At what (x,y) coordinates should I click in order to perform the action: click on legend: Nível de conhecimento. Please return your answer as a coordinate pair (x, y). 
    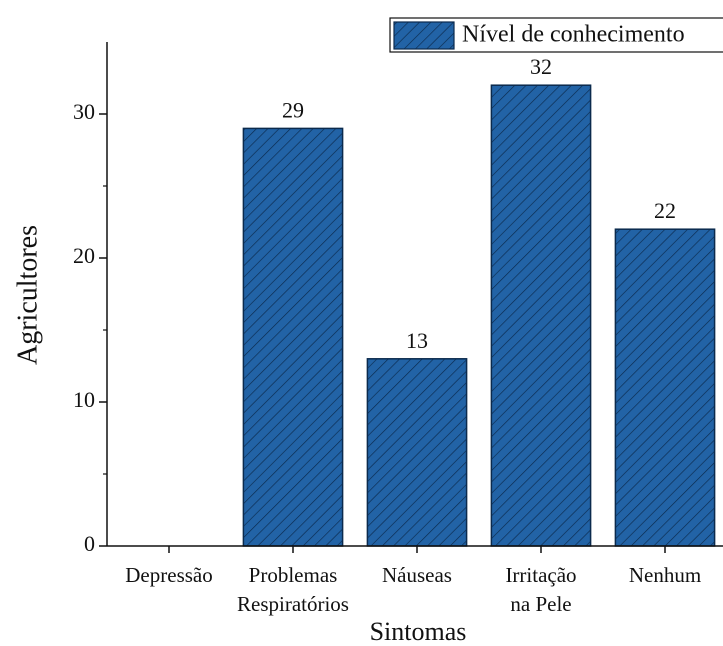
    Looking at the image, I should click on (556, 35).